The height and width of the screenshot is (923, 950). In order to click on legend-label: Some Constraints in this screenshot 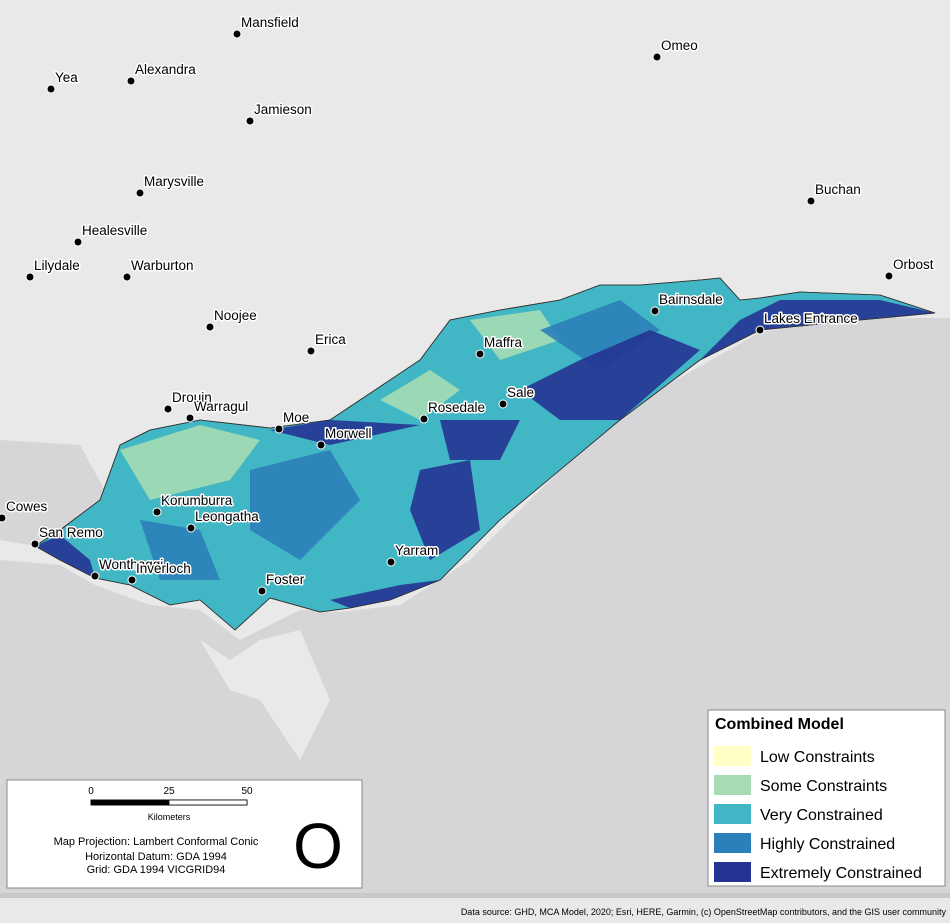, I will do `click(823, 786)`.